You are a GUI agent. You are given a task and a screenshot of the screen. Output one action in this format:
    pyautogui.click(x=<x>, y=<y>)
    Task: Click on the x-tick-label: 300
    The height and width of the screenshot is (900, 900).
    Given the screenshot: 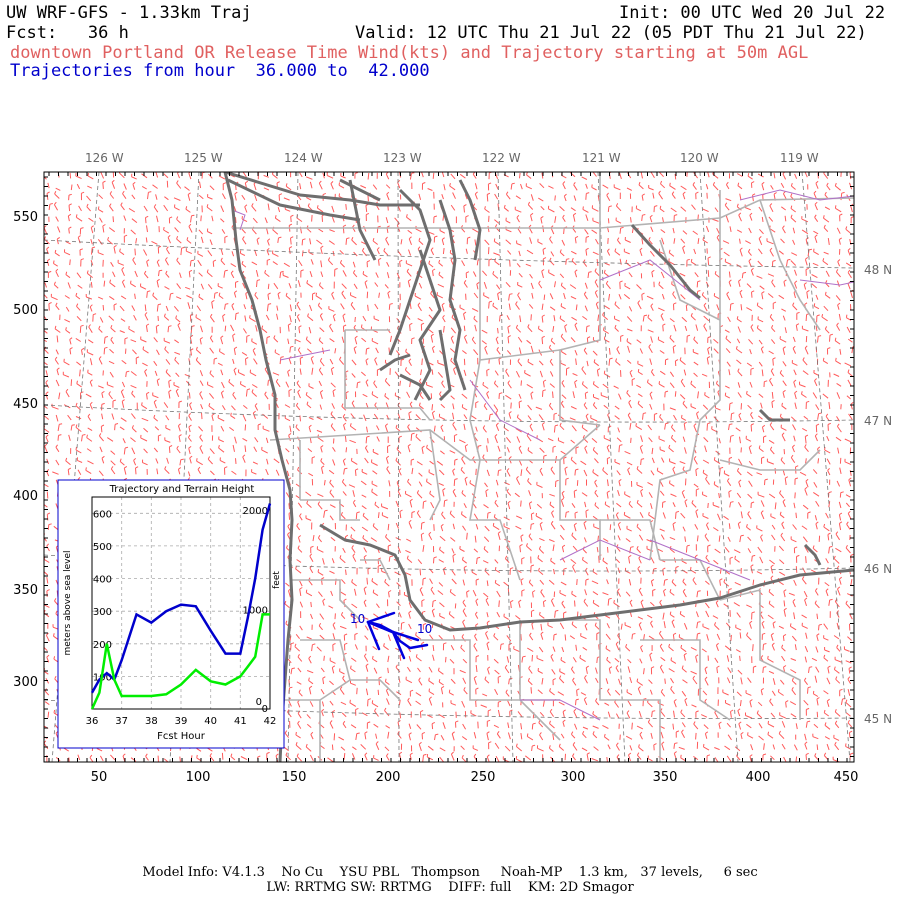 What is the action you would take?
    pyautogui.click(x=573, y=777)
    